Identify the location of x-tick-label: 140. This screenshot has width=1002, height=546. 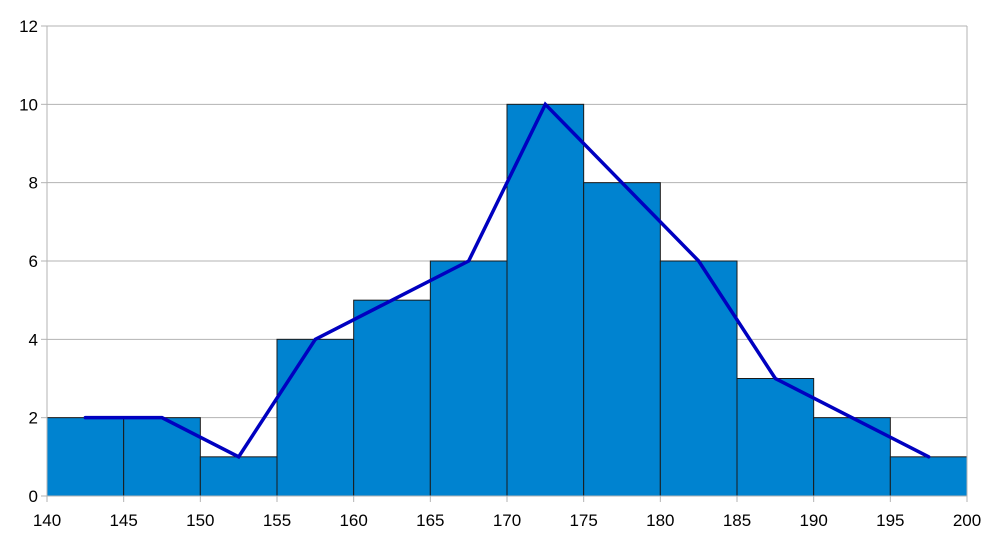
(47, 520).